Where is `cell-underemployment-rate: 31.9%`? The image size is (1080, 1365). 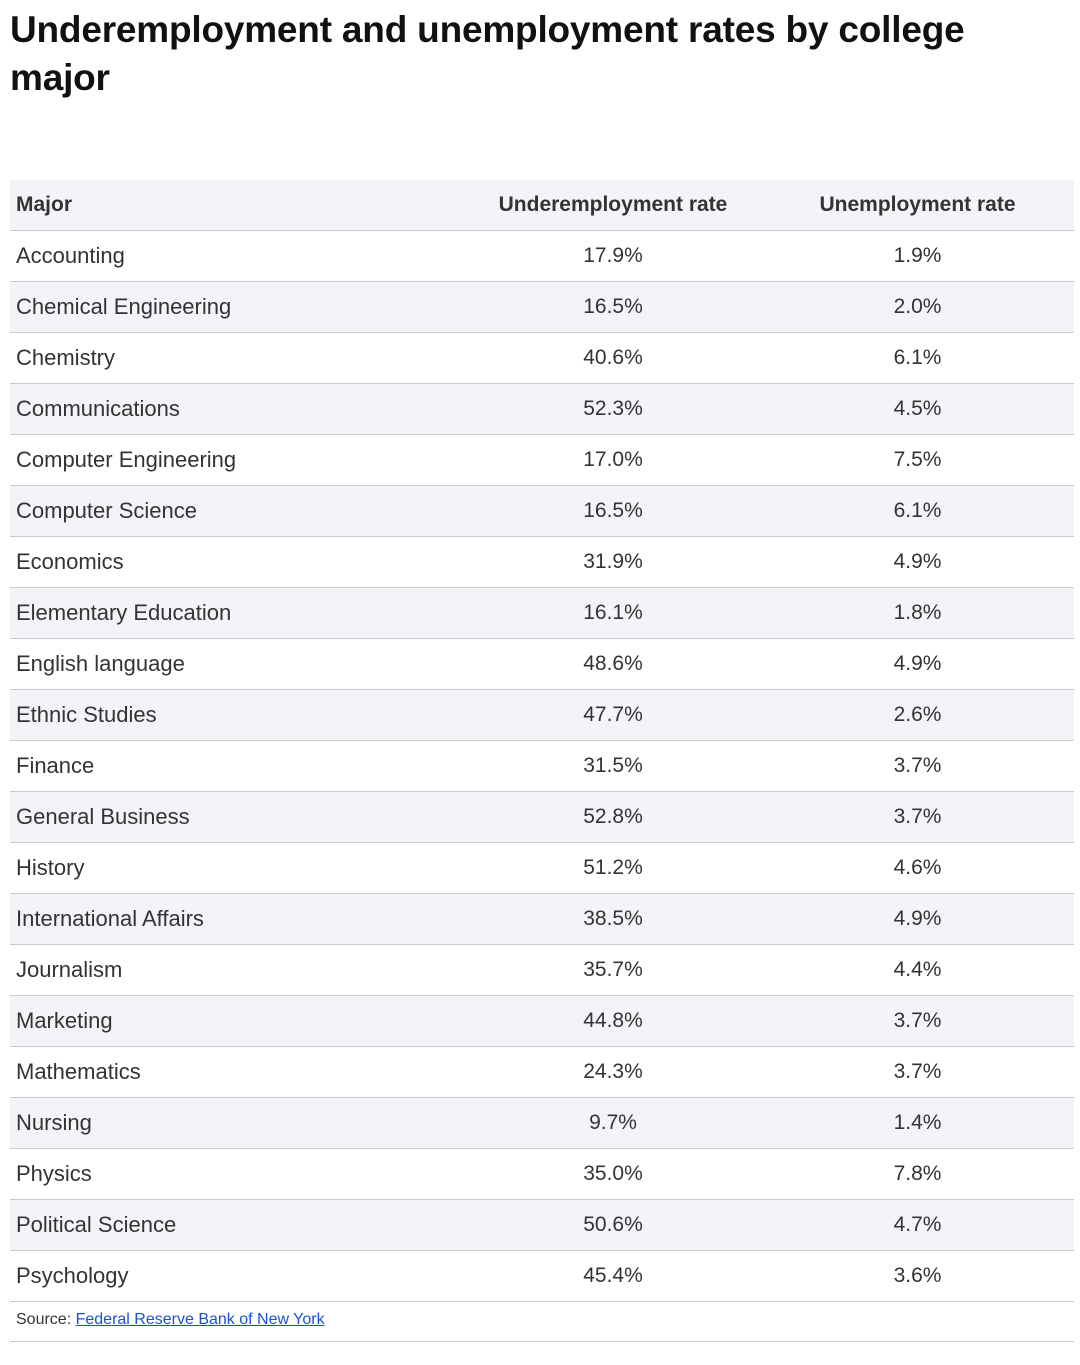 cell-underemployment-rate: 31.9% is located at coordinates (613, 562).